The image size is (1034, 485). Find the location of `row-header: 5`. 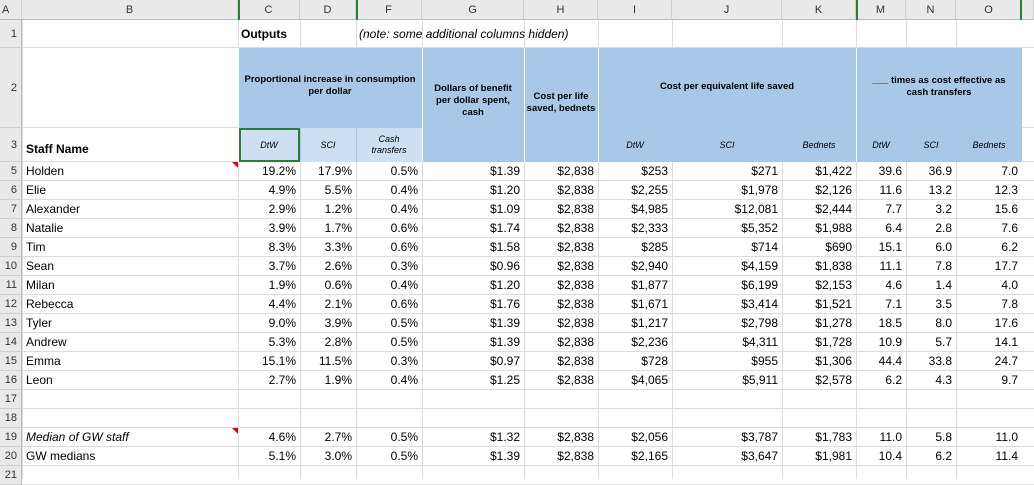

row-header: 5 is located at coordinates (11, 171).